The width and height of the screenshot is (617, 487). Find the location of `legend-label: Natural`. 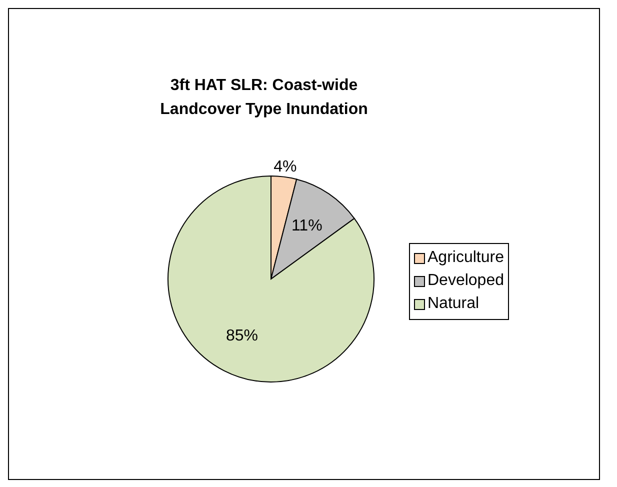

legend-label: Natural is located at coordinates (454, 304).